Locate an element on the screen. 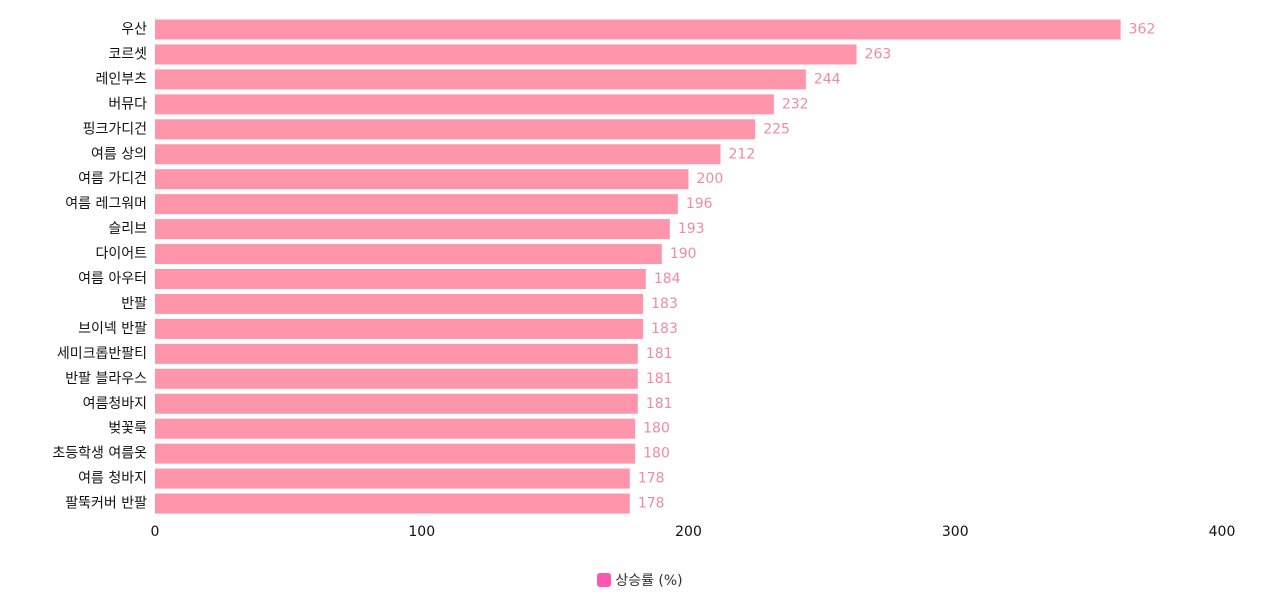  data-label: 263 is located at coordinates (878, 54).